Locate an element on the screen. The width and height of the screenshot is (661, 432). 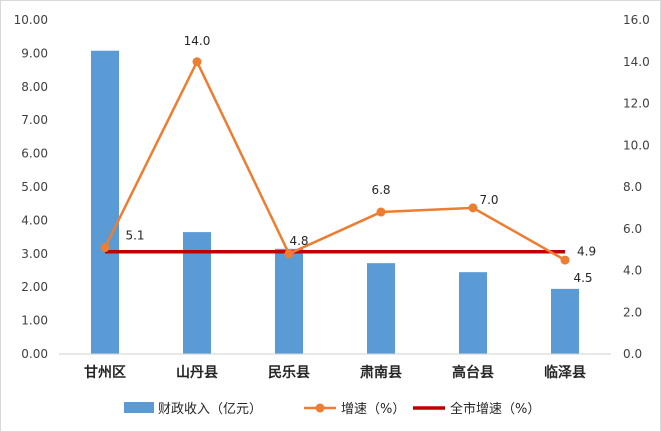
legend-growth-marker is located at coordinates (320, 408).